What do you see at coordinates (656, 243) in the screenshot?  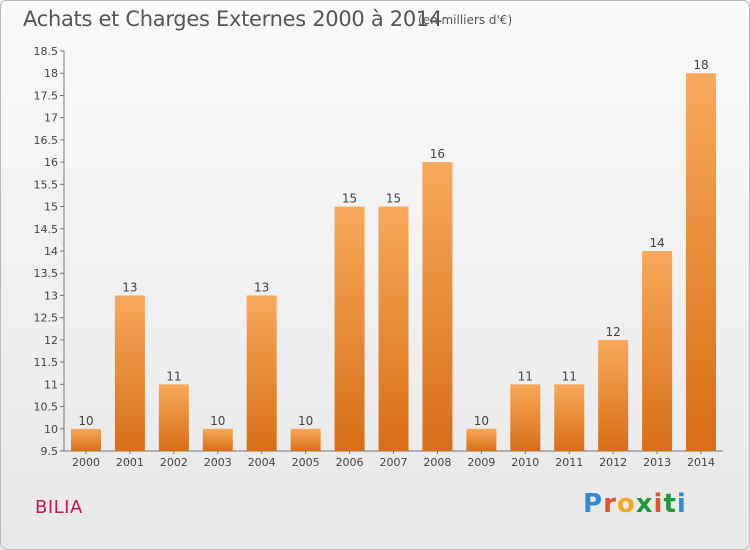 I see `value-label: 14` at bounding box center [656, 243].